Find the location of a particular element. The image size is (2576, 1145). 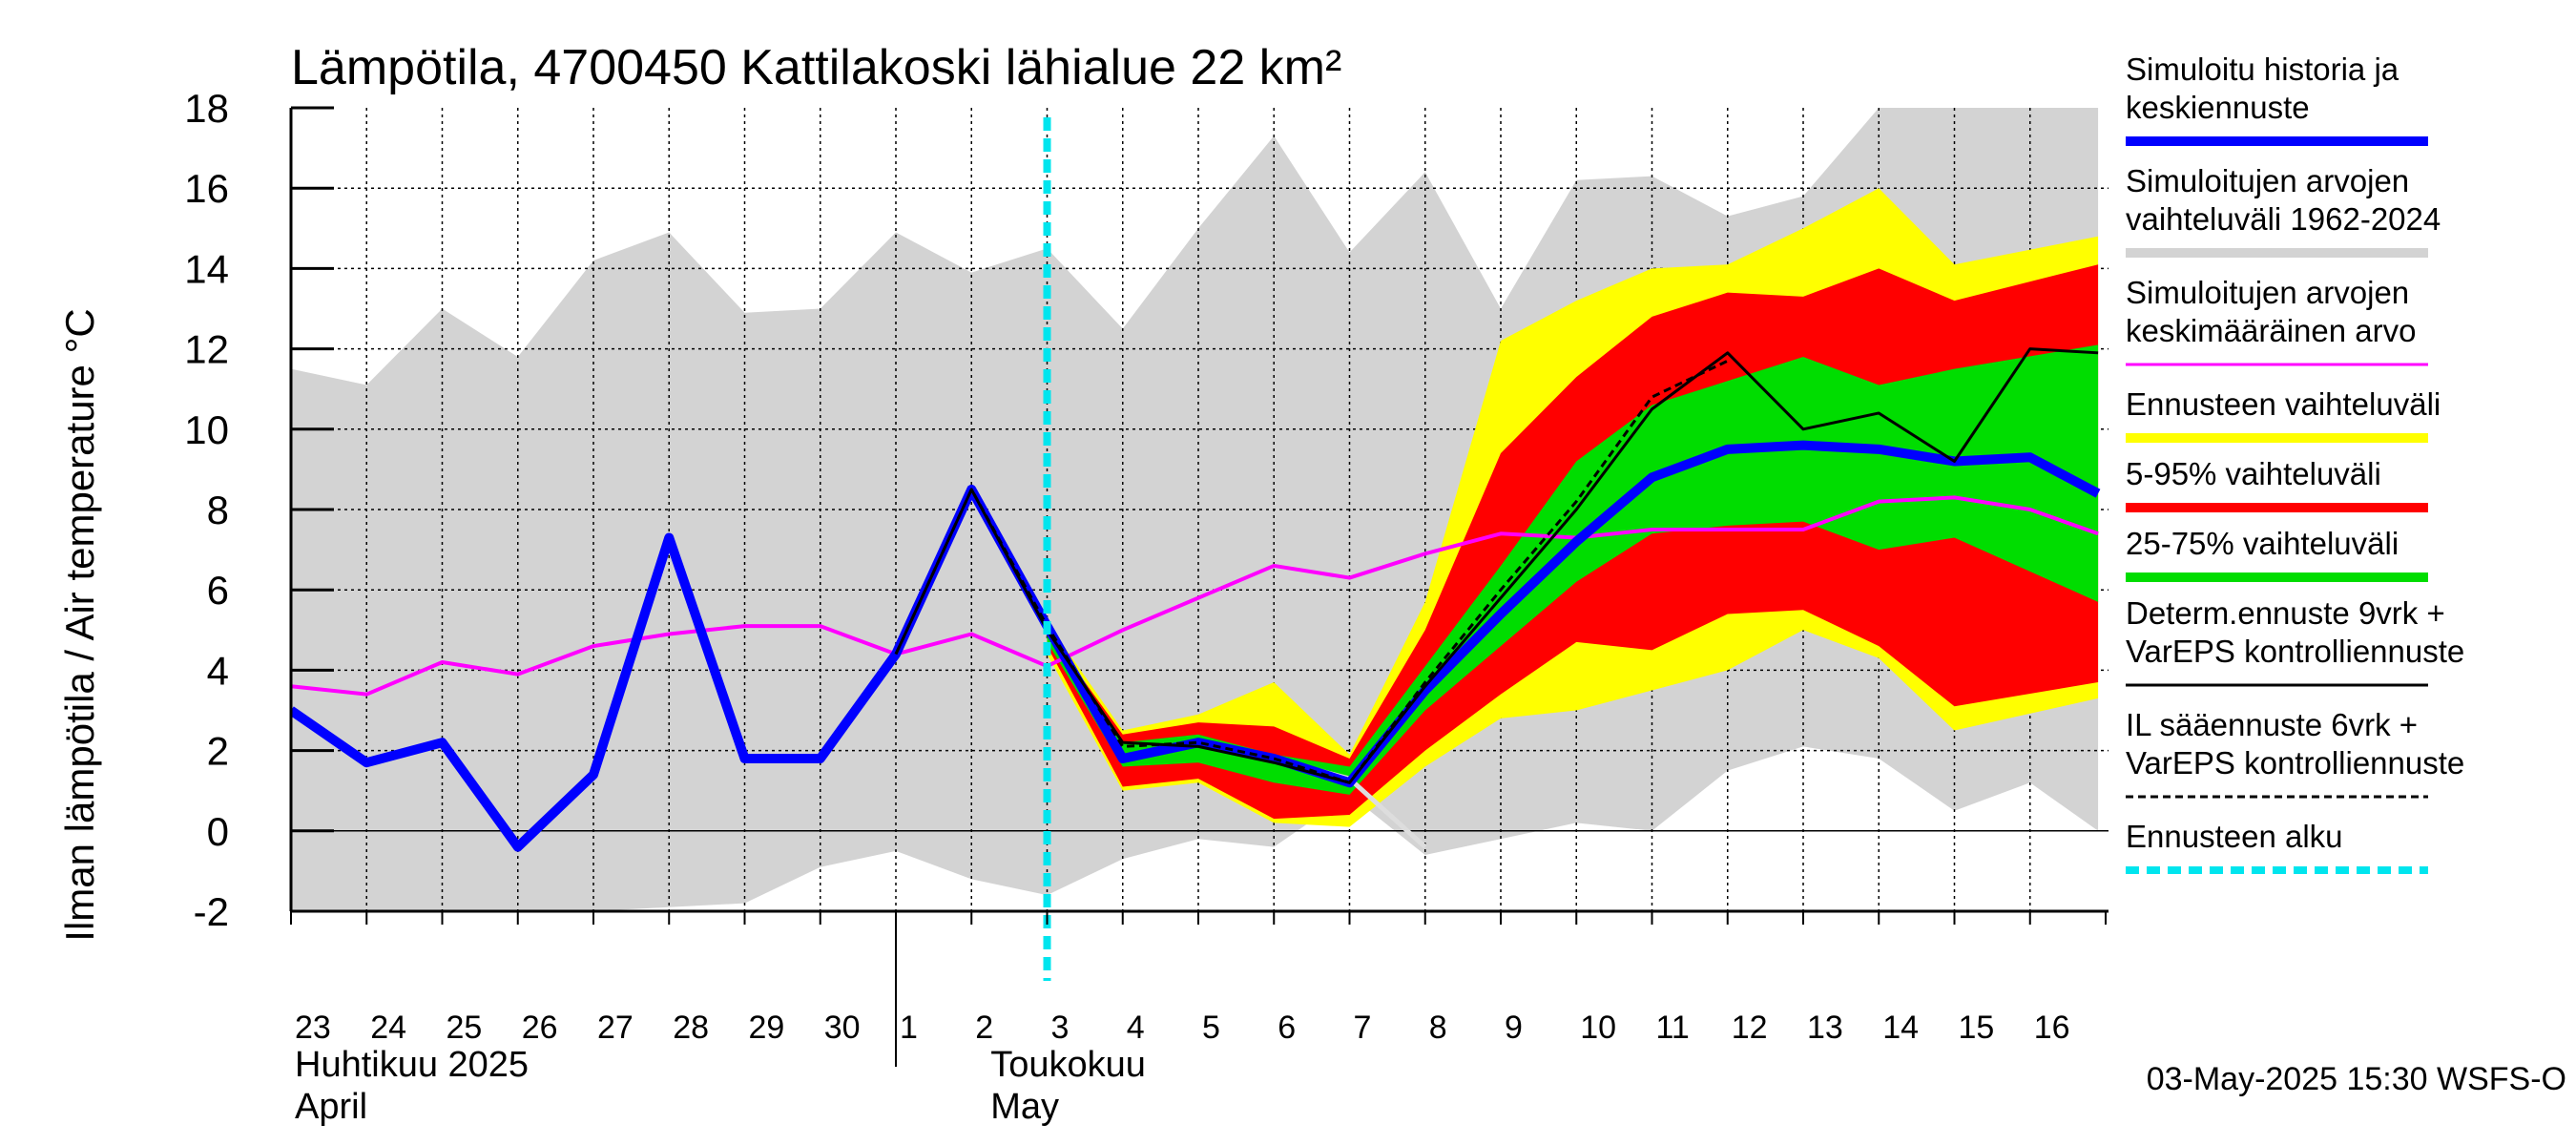

y-tick-label: 14 is located at coordinates (206, 269).